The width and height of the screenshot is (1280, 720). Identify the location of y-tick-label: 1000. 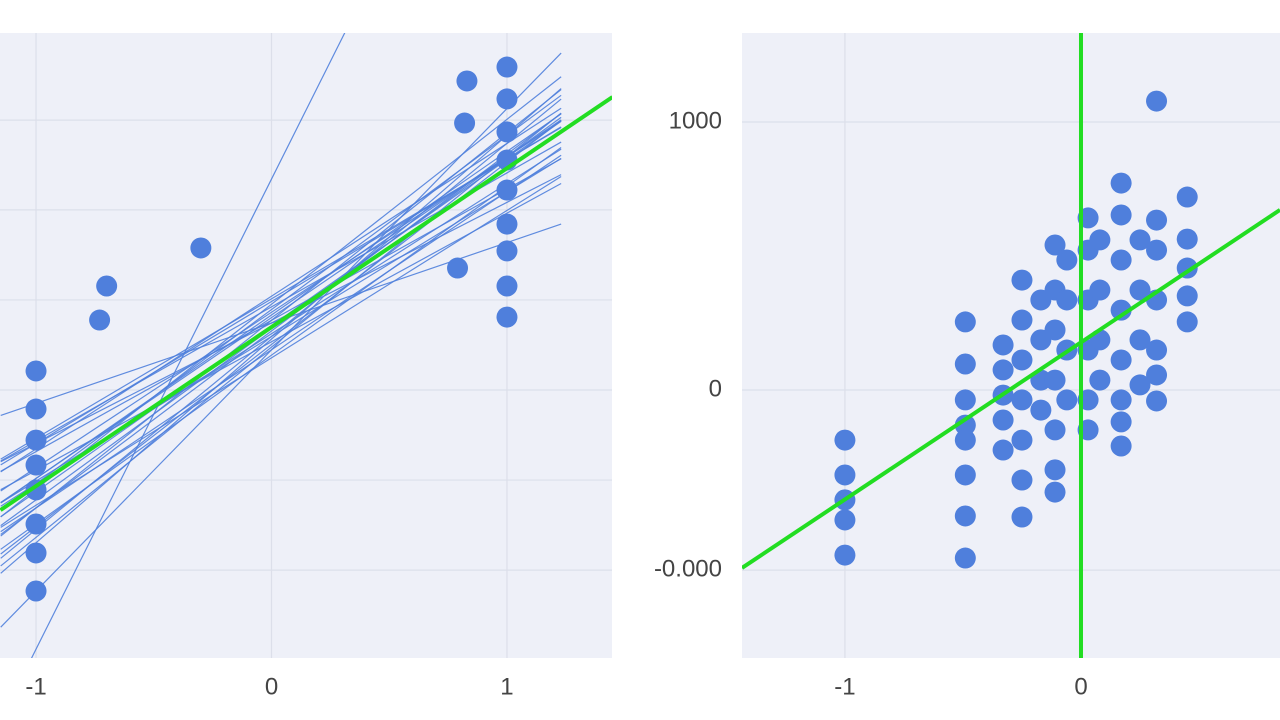
(695, 120).